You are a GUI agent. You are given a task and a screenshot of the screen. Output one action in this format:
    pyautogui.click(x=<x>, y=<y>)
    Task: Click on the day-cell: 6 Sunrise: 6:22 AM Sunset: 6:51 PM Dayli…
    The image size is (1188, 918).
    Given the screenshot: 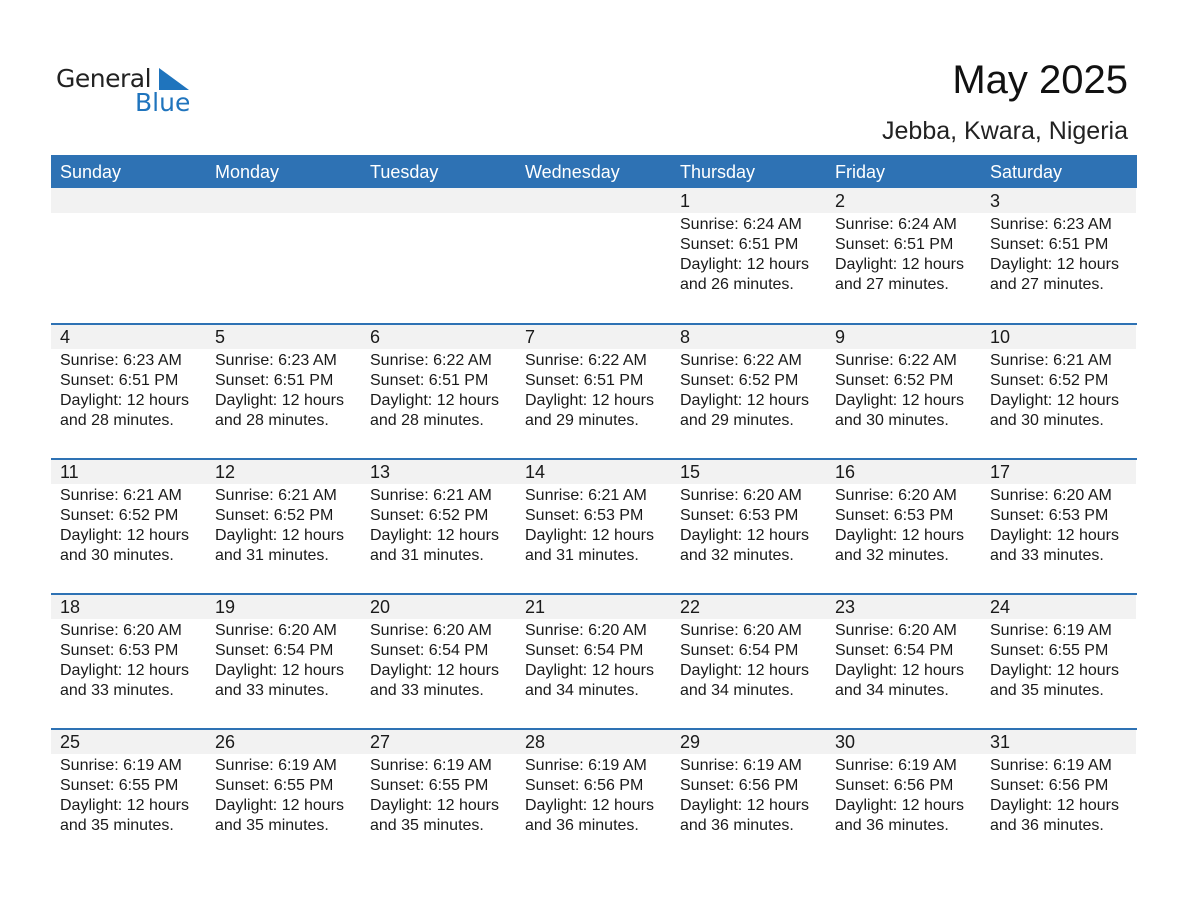 What is the action you would take?
    pyautogui.click(x=438, y=391)
    